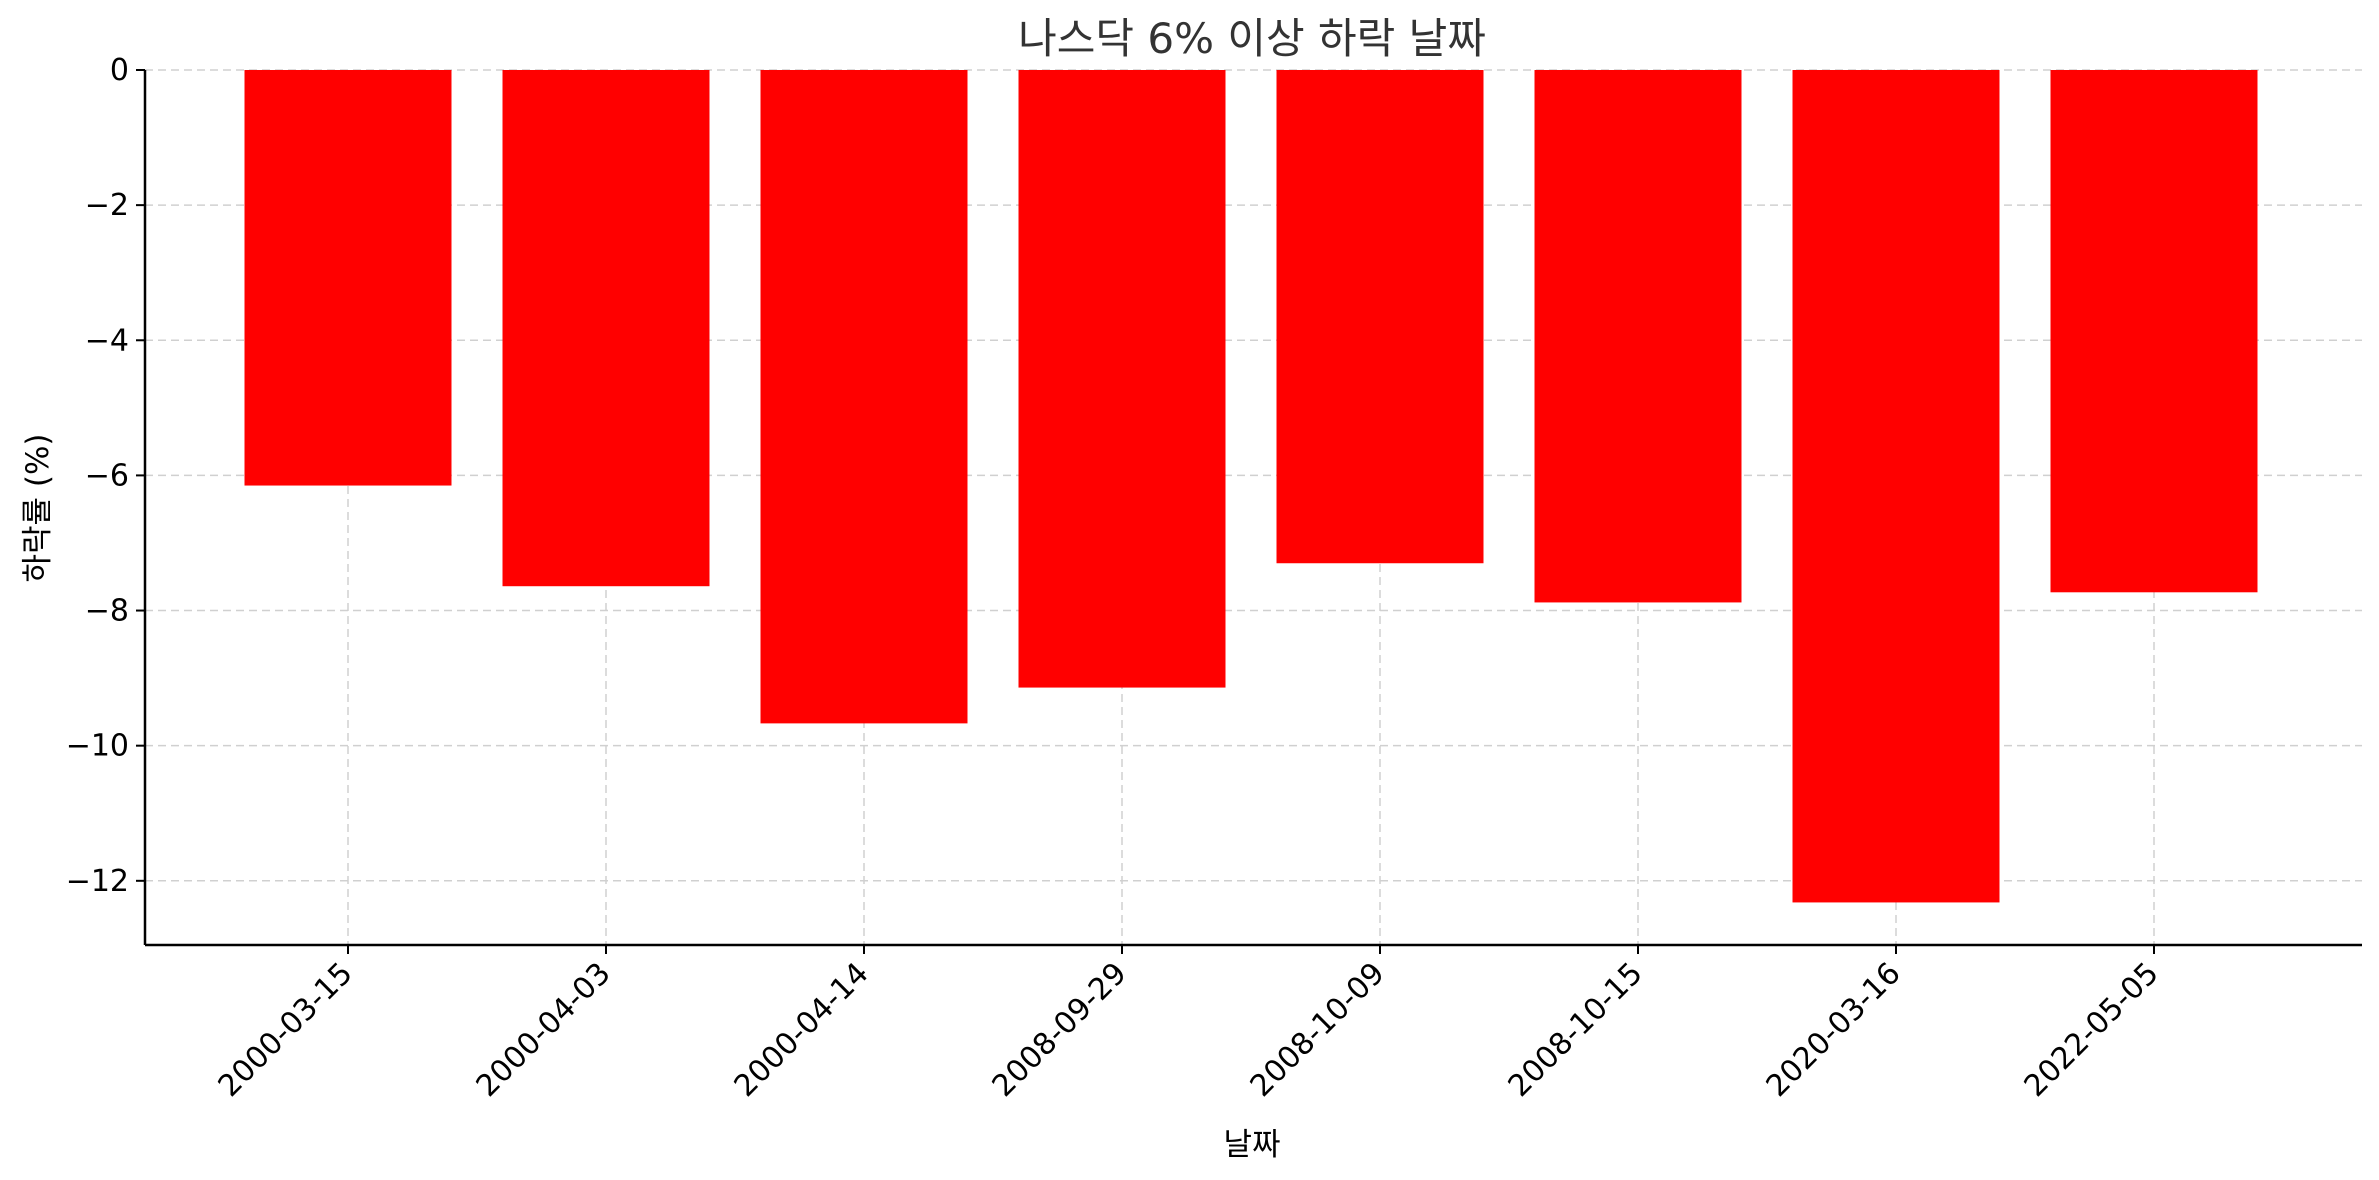 The image size is (2379, 1180). Describe the element at coordinates (1576, 1030) in the screenshot. I see `x-tick-label: 2008-10-15` at that location.